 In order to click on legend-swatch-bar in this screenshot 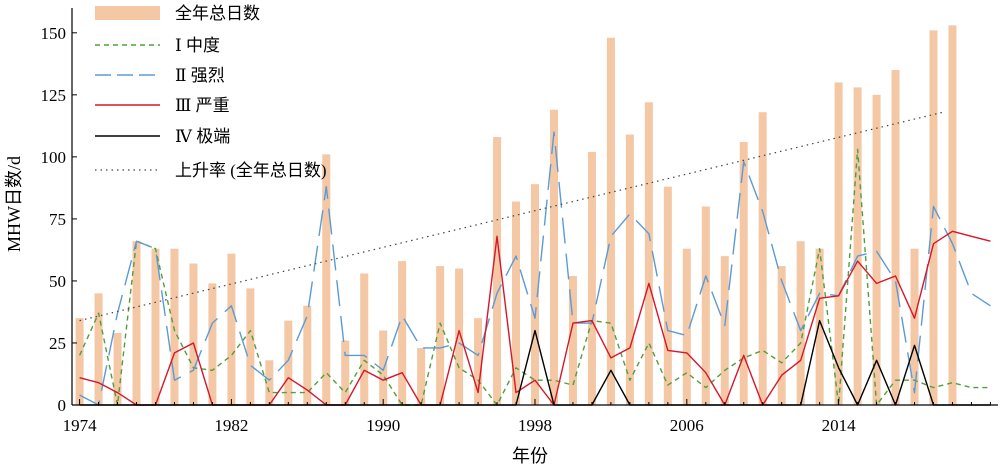, I will do `click(127, 13)`.